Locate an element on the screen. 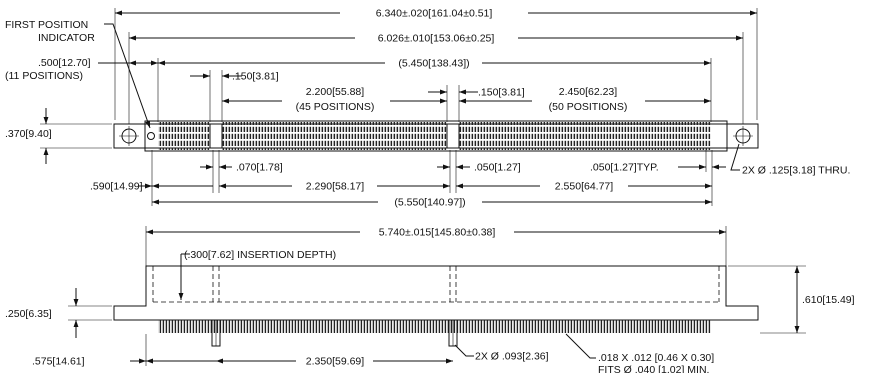 This screenshot has height=373, width=869. dim-key-to-end: 2.550[64.77] is located at coordinates (584, 187).